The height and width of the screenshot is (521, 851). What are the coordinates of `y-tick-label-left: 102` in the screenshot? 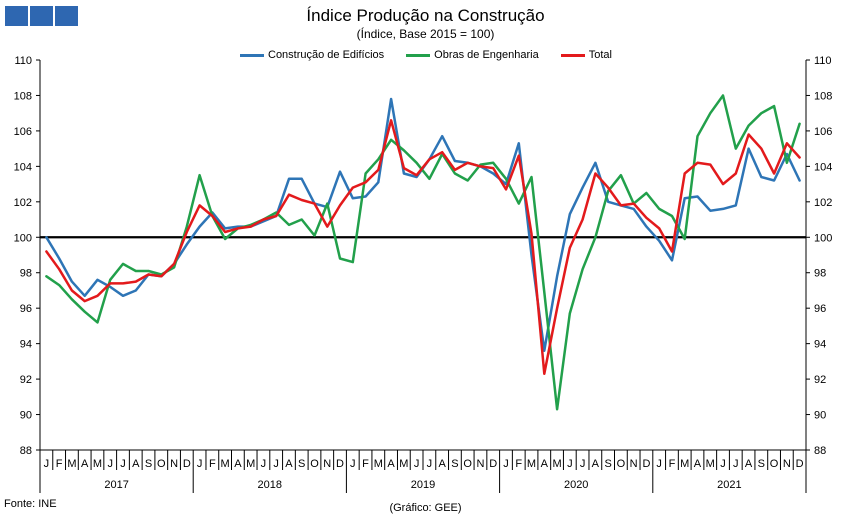 It's located at (23, 203).